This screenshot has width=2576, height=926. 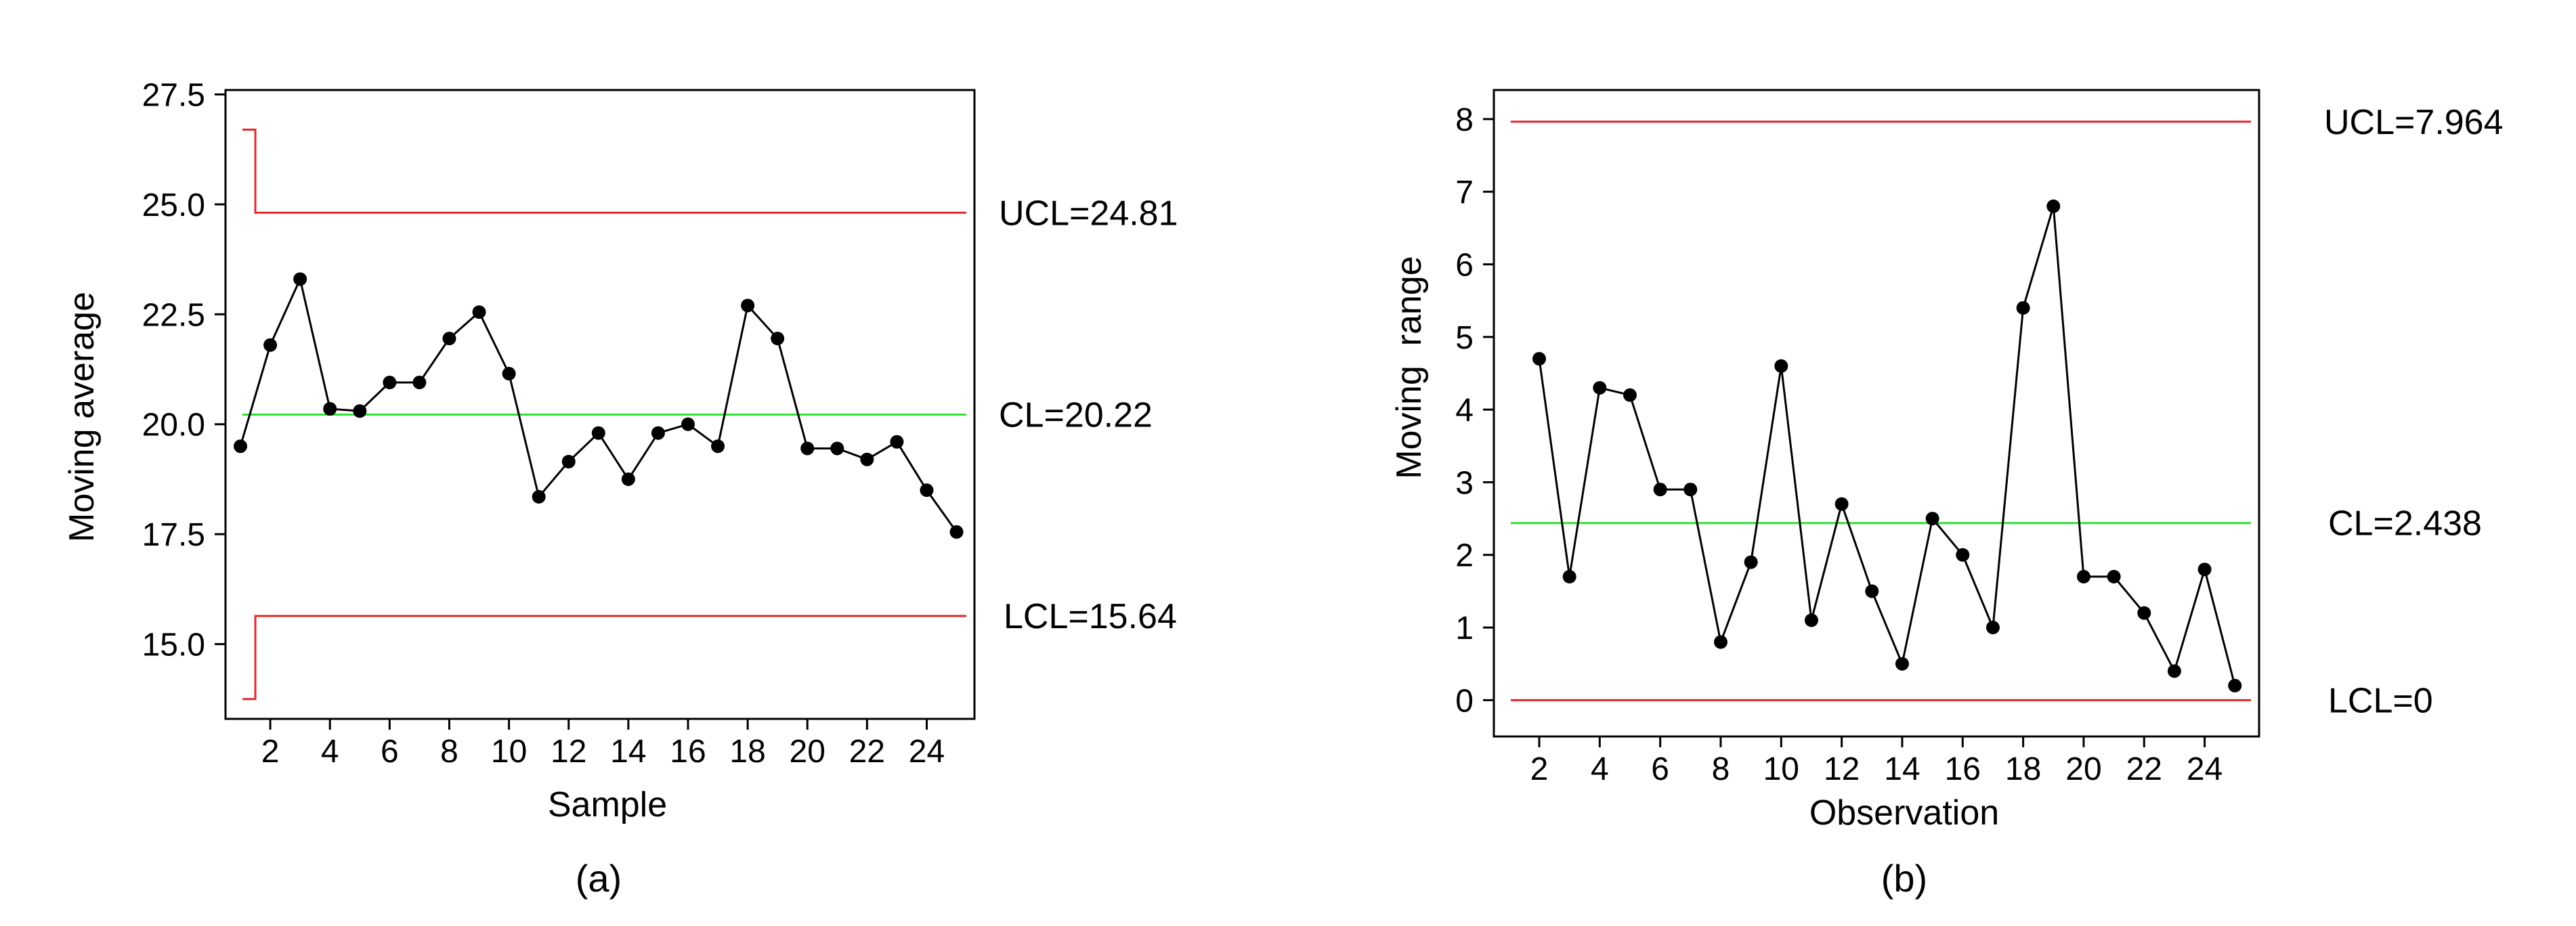 I want to click on reference-labels-a: UCL=24.81 CL=20.22 LCL=15.64, so click(x=1088, y=415).